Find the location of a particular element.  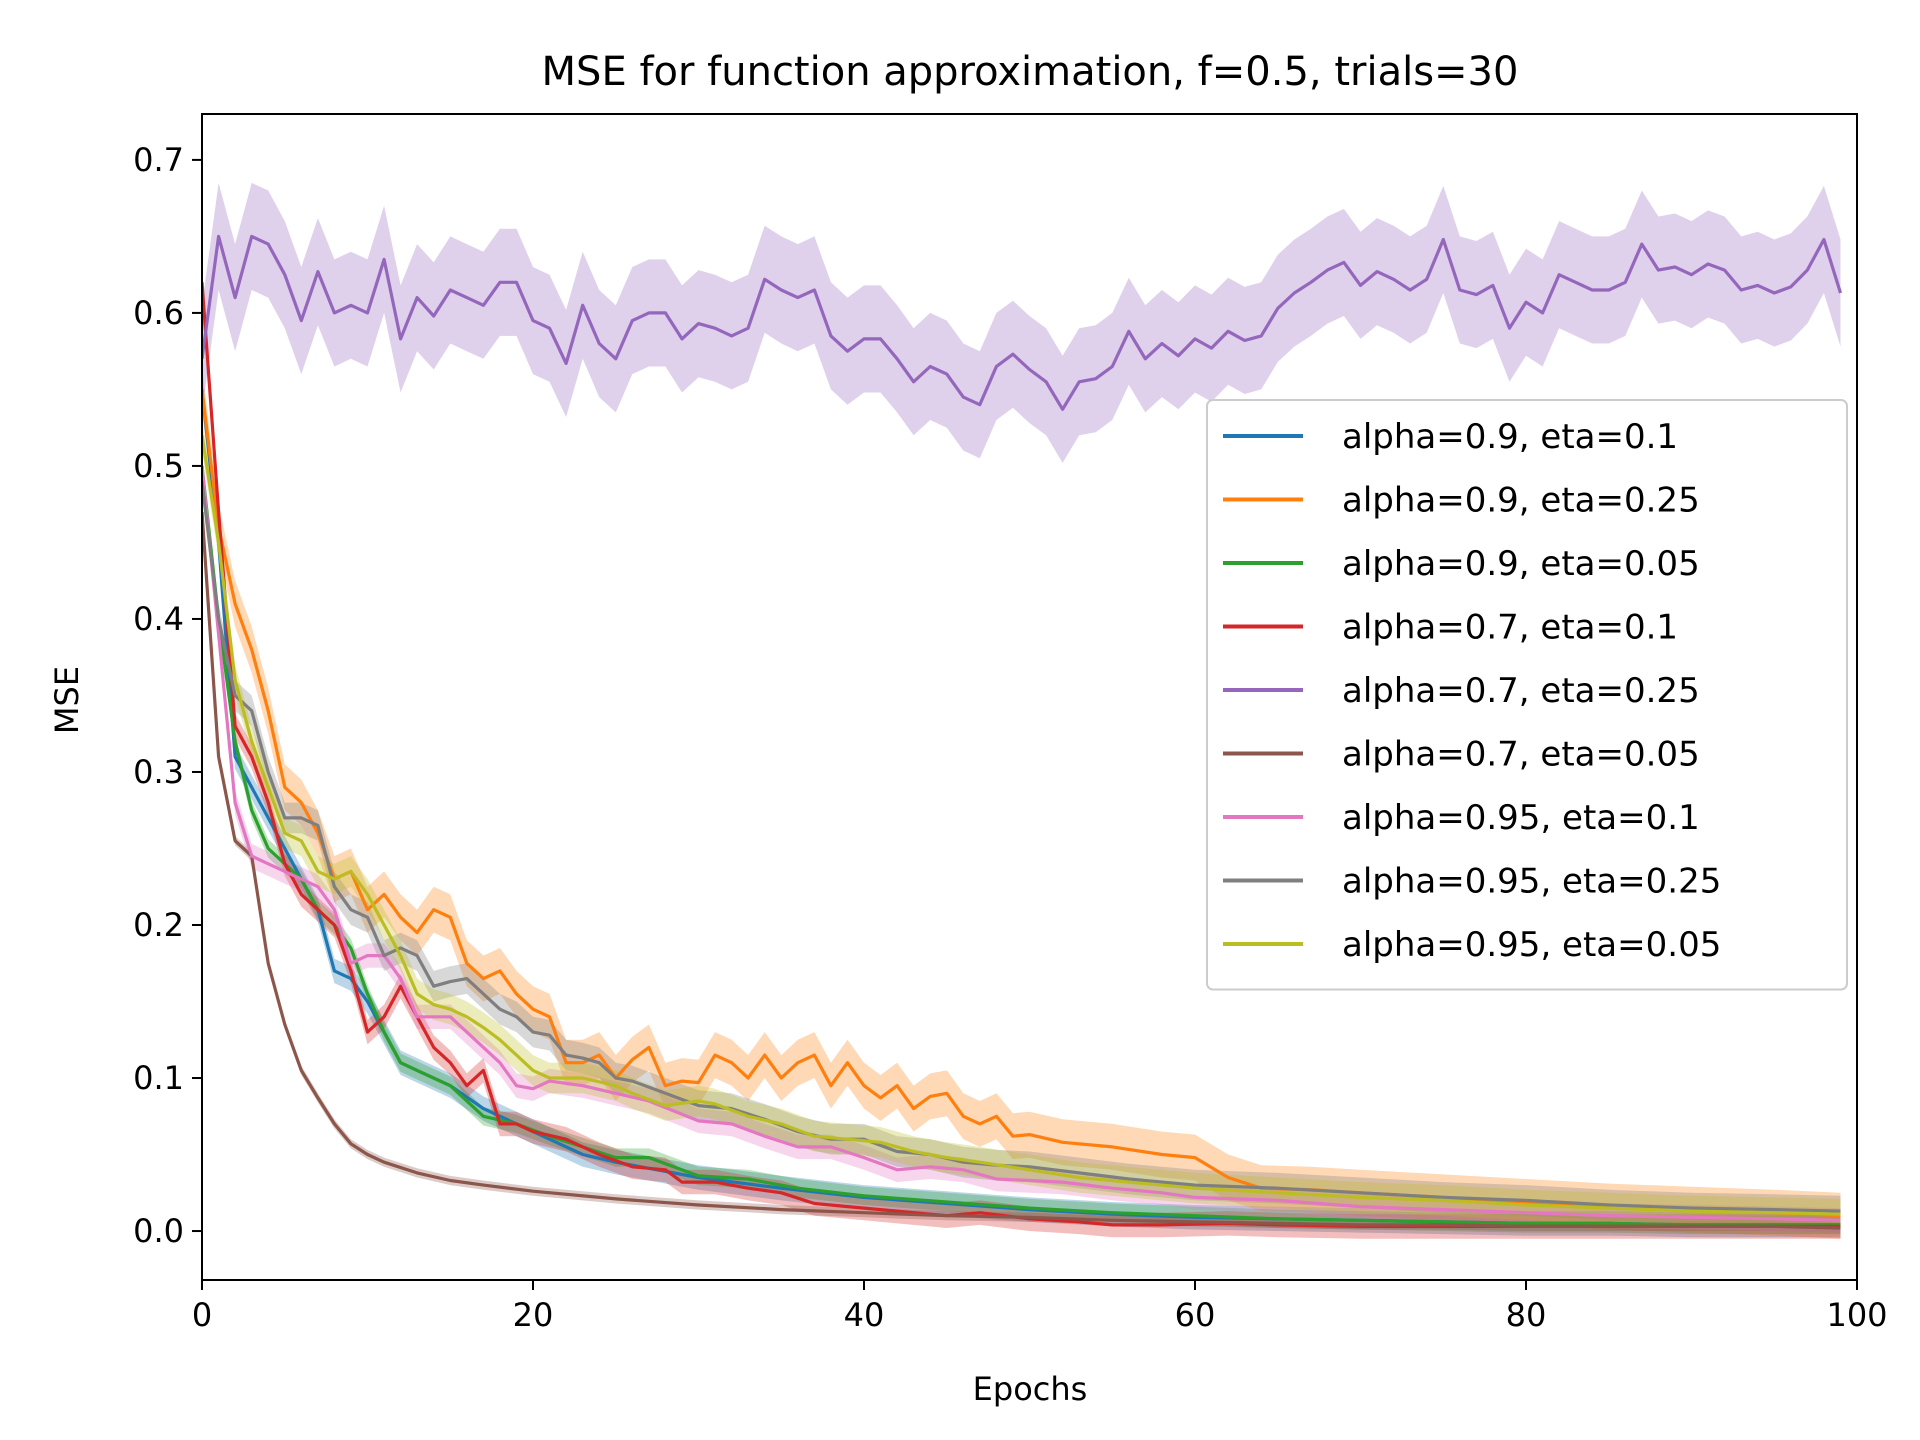

x-tick-label: 60 is located at coordinates (1195, 1315).